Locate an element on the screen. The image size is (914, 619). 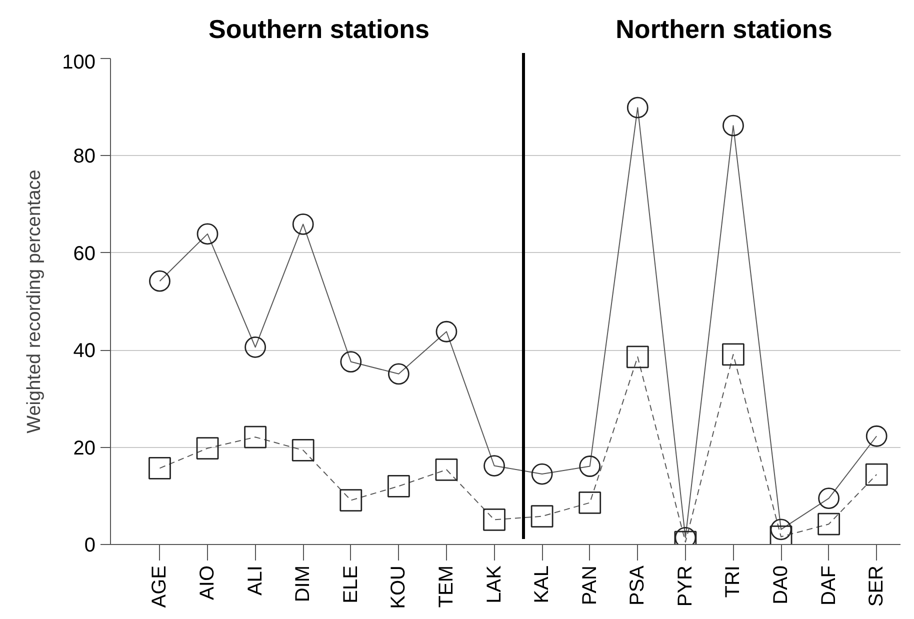
x-tick-label: ELE is located at coordinates (351, 584).